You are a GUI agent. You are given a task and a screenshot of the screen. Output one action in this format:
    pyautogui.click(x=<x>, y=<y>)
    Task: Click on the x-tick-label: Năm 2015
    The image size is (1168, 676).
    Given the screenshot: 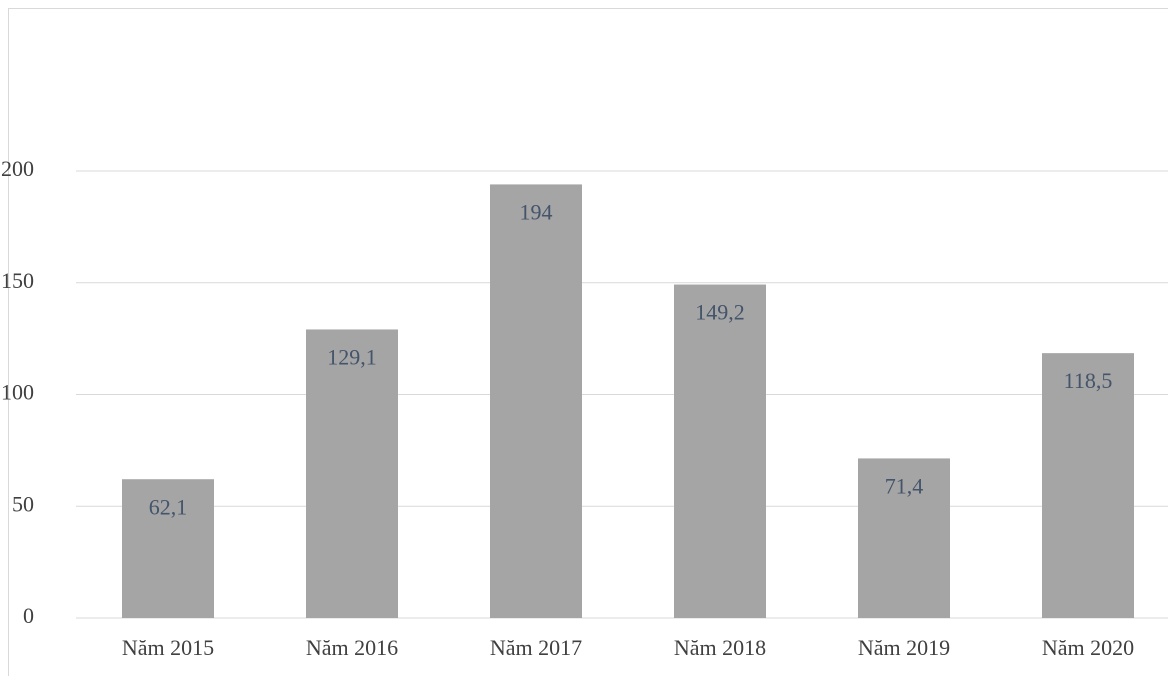 What is the action you would take?
    pyautogui.click(x=168, y=647)
    